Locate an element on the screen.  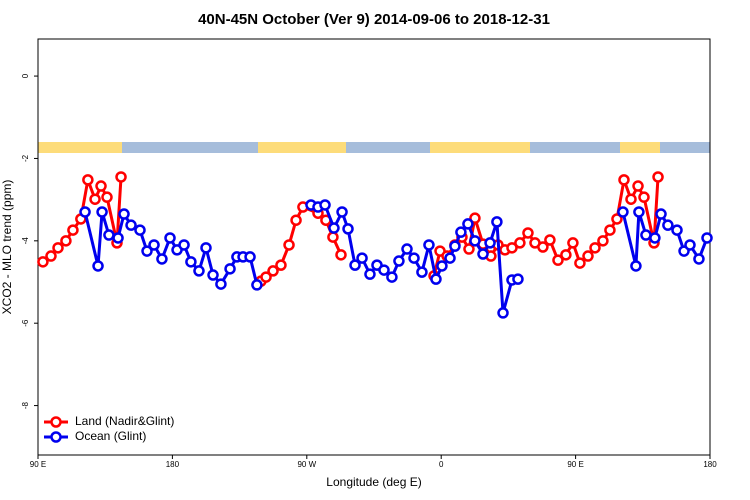
land-mask-strip is located at coordinates (374, 147).